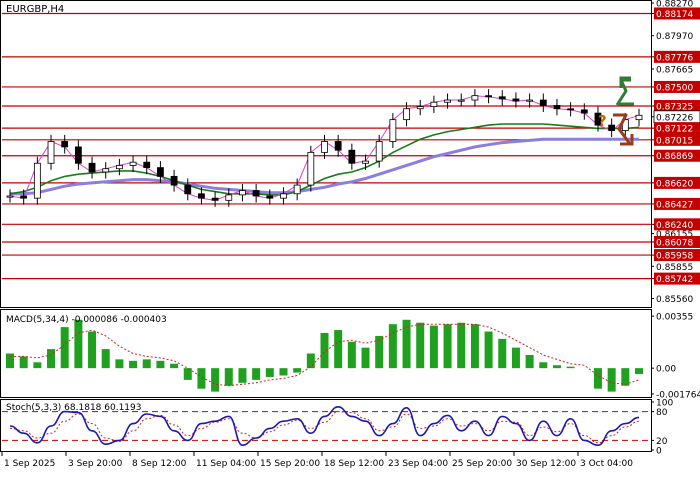  Describe the element at coordinates (674, 70) in the screenshot. I see `price-tick-label: 0.87665` at that location.